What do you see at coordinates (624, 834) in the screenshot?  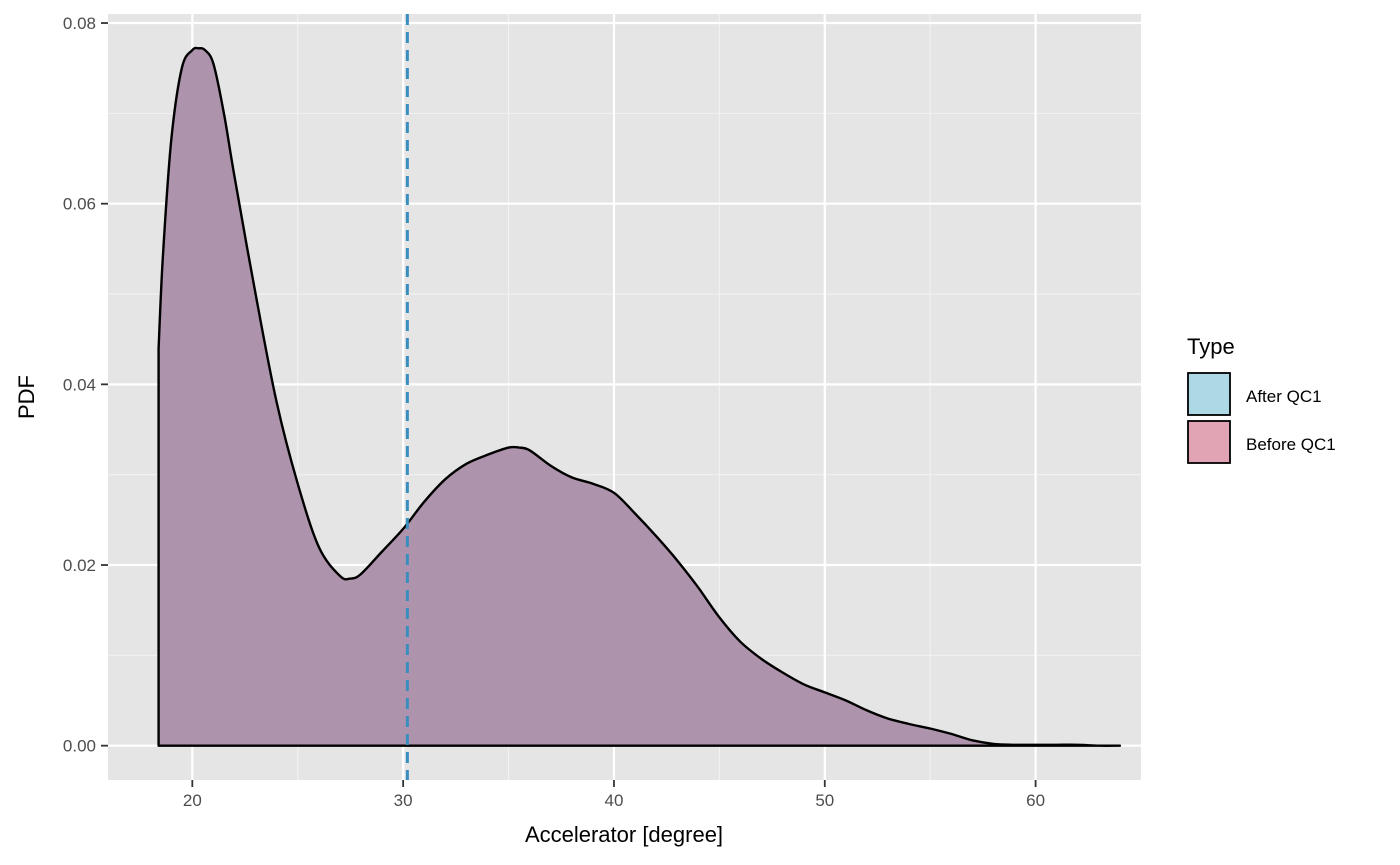 I see `x-axis-title: Accelerator [degree]` at bounding box center [624, 834].